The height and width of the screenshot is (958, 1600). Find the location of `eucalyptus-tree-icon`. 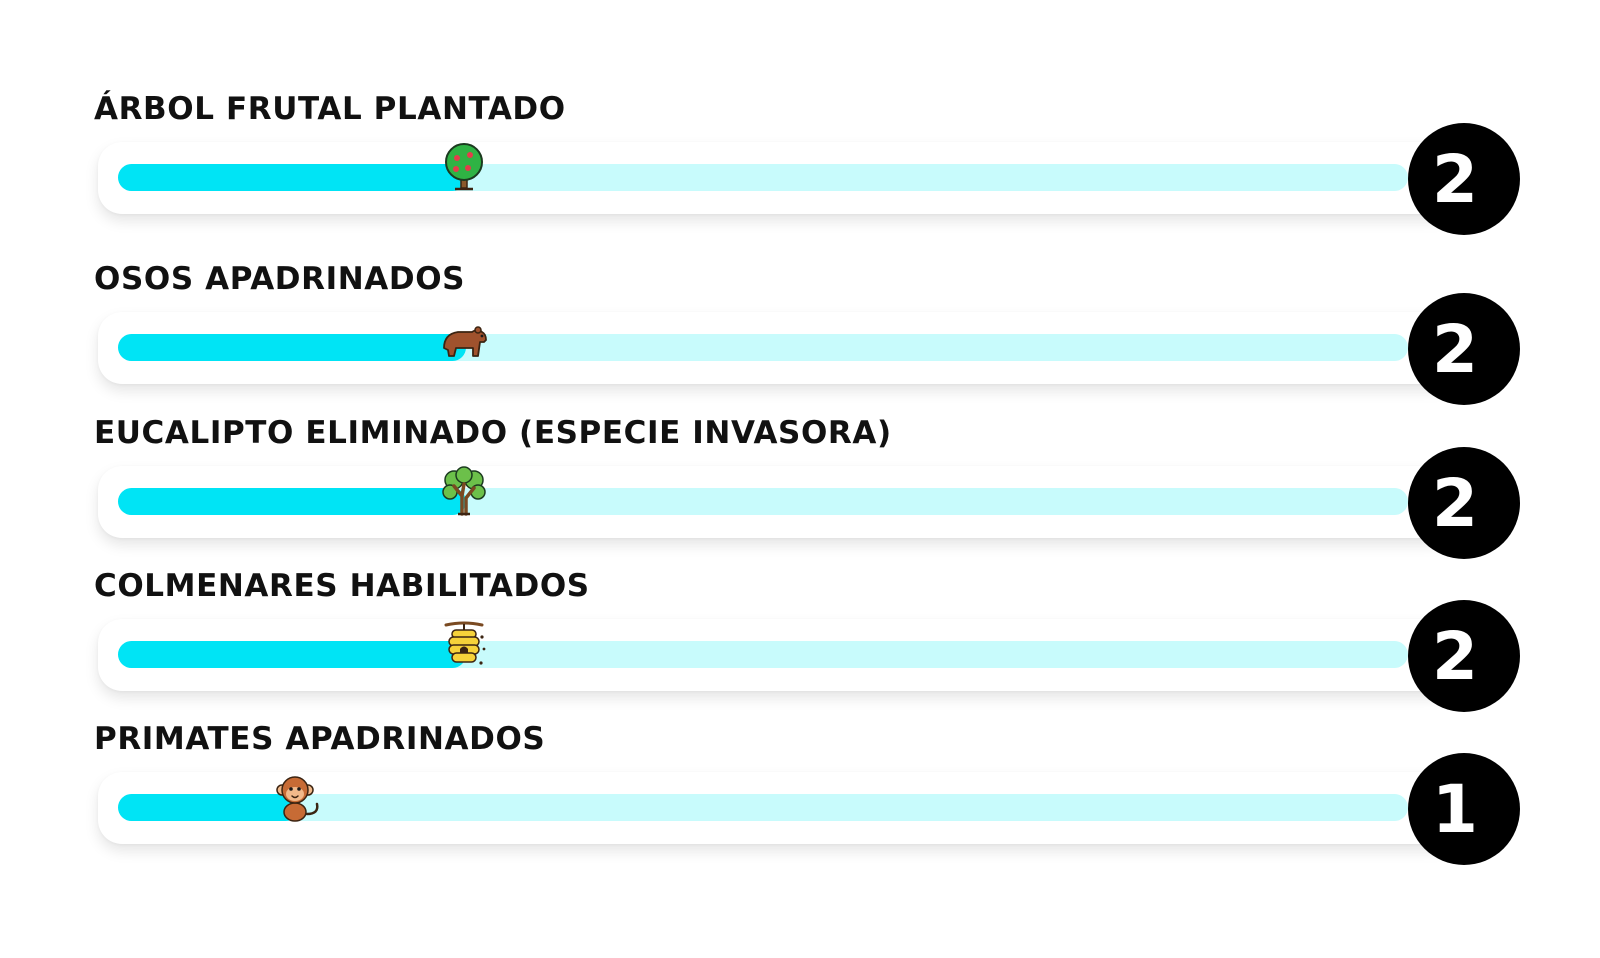

eucalyptus-tree-icon is located at coordinates (464, 492).